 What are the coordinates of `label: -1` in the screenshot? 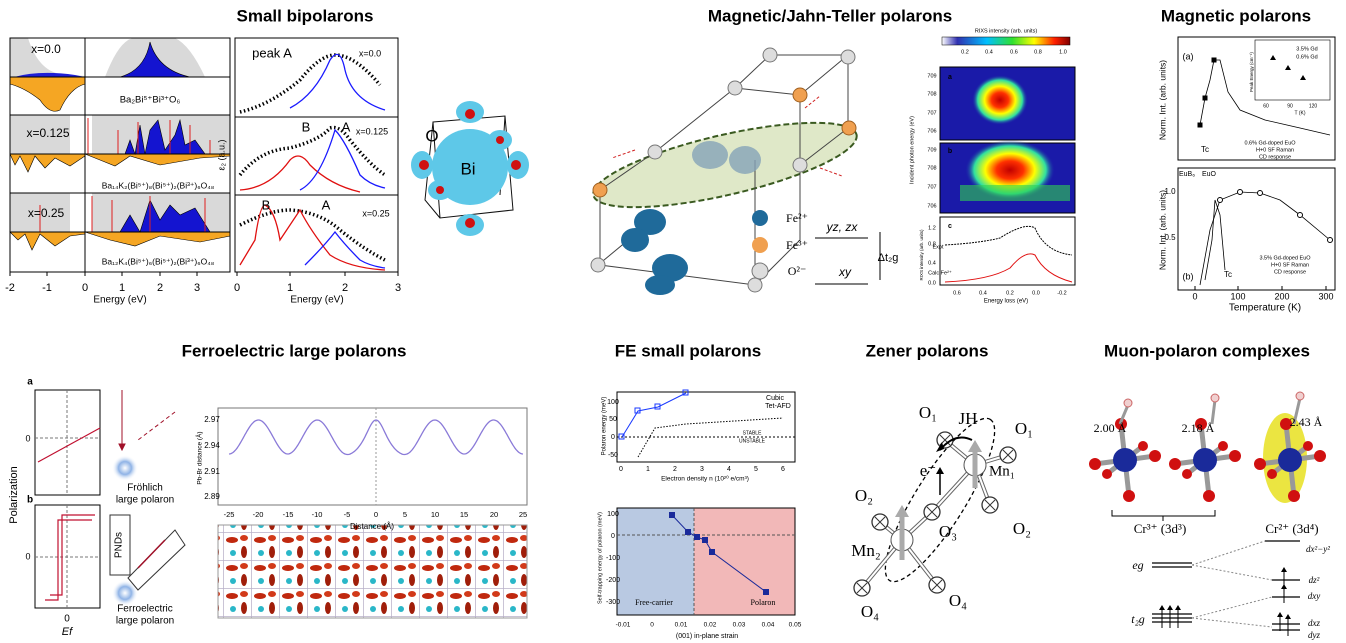 It's located at (47, 288).